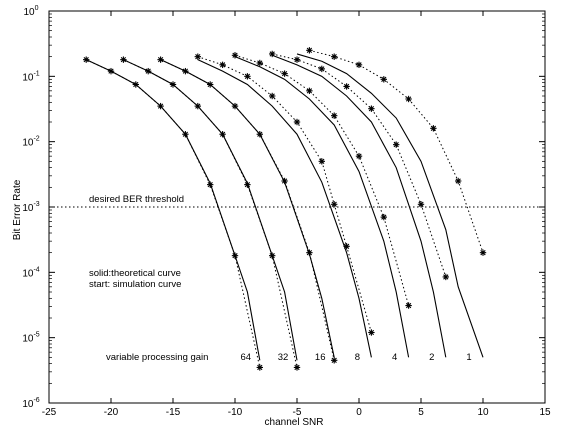  What do you see at coordinates (157, 357) in the screenshot?
I see `gain-label: variable processing gain` at bounding box center [157, 357].